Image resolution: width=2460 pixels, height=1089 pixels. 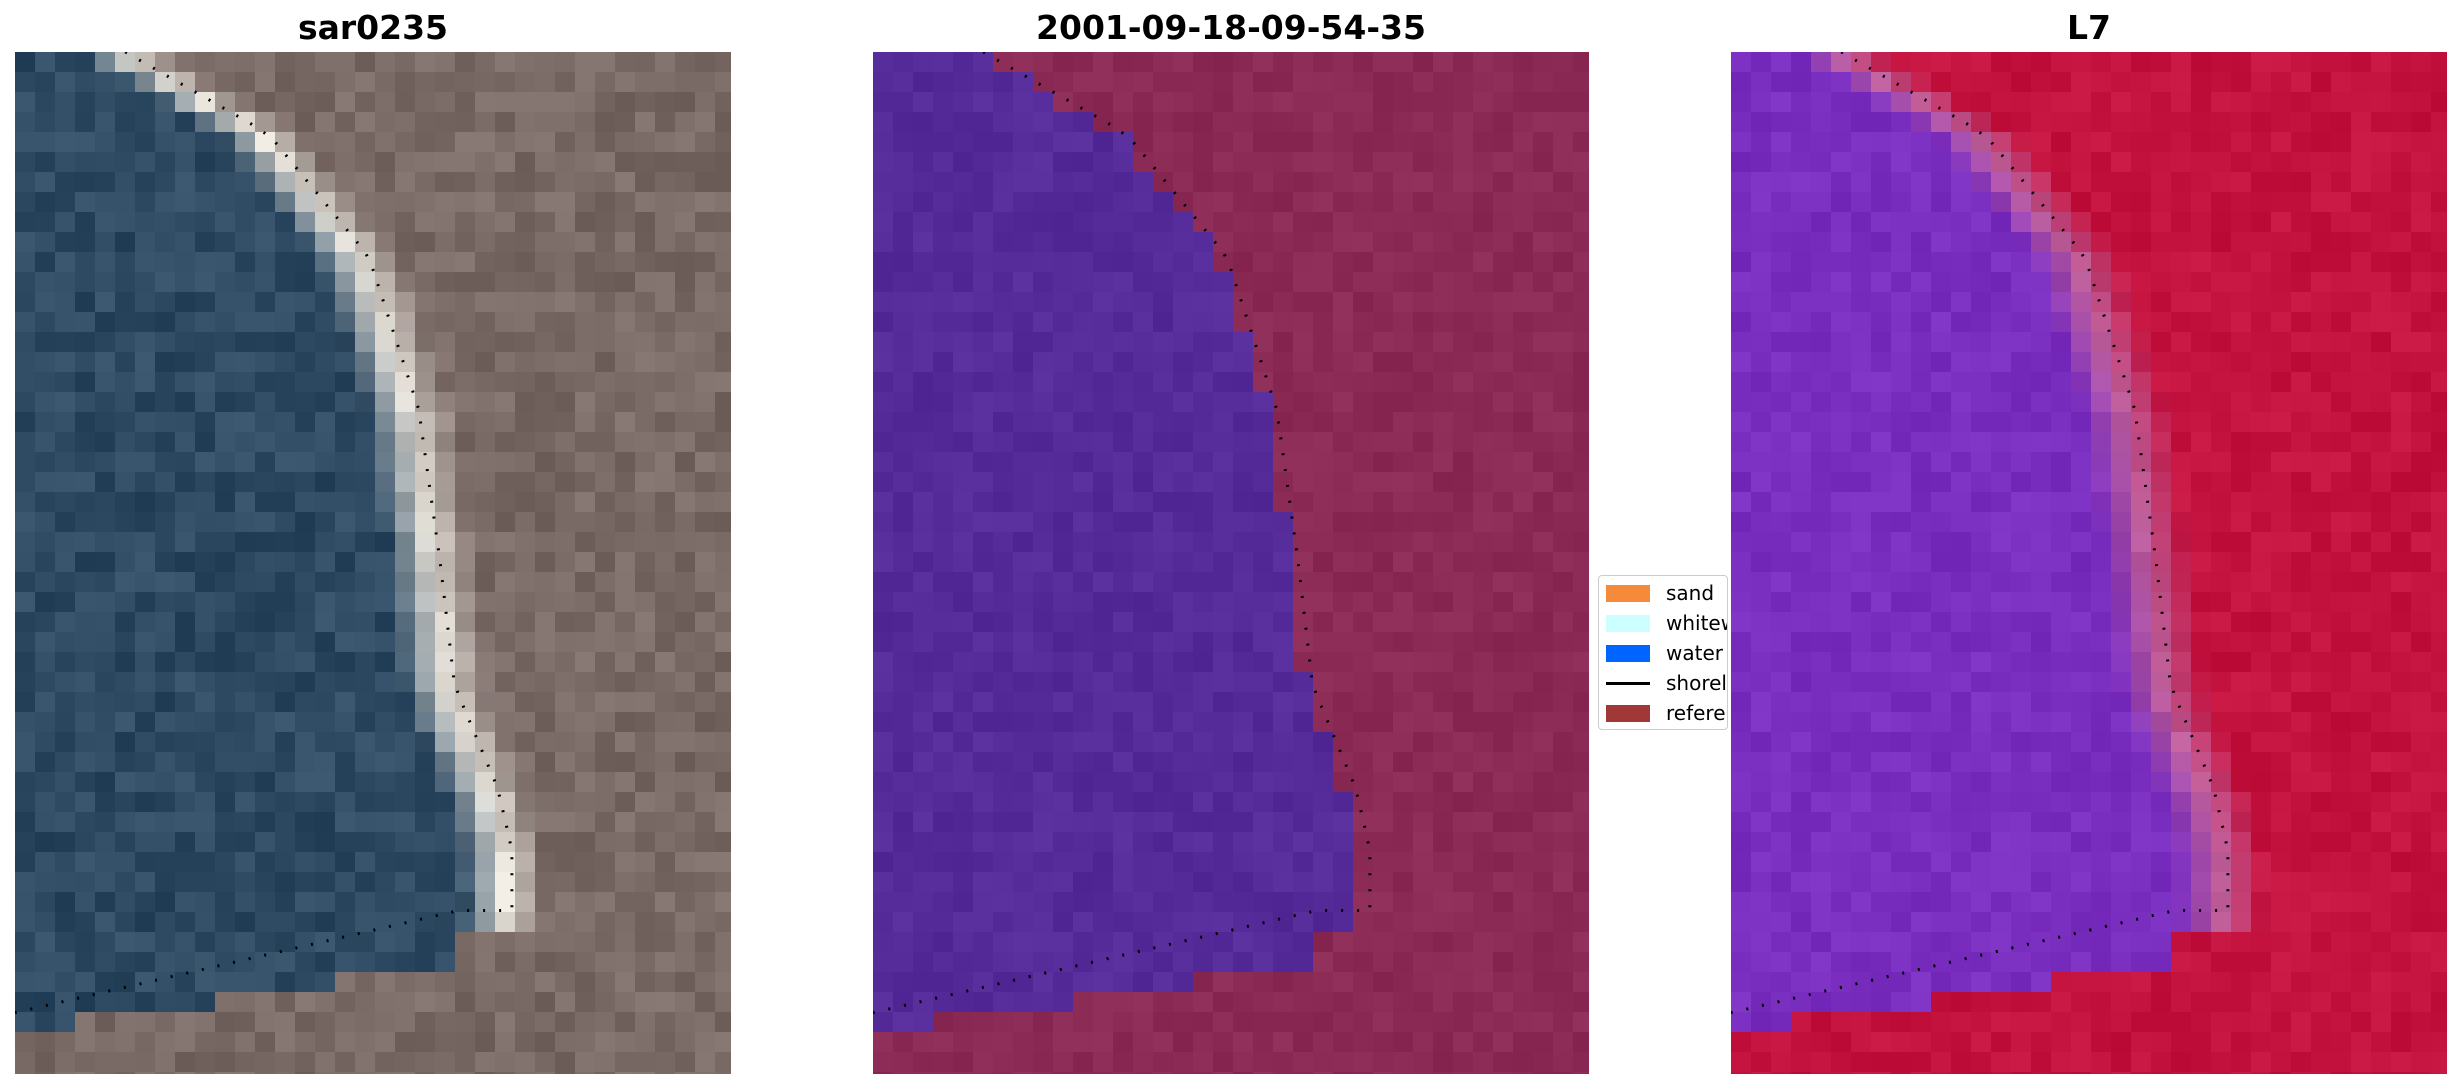 What do you see at coordinates (1690, 593) in the screenshot?
I see `legend-label-sand: sand` at bounding box center [1690, 593].